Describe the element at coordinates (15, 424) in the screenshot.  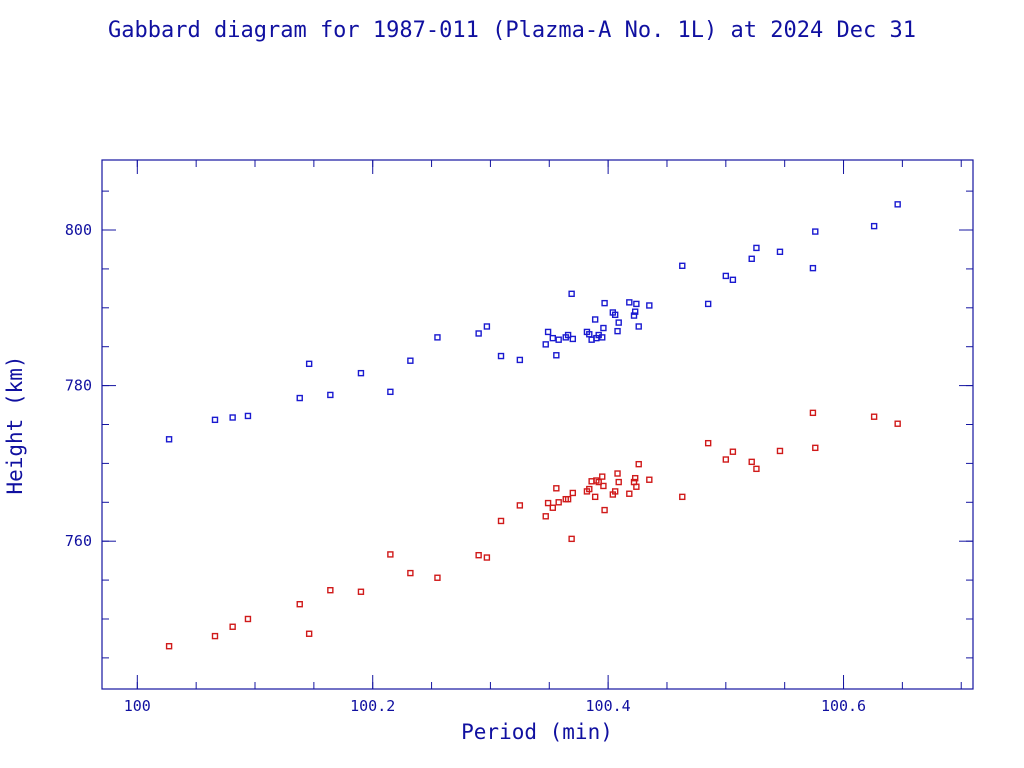
I see `y-axis-label: Height (km)` at that location.